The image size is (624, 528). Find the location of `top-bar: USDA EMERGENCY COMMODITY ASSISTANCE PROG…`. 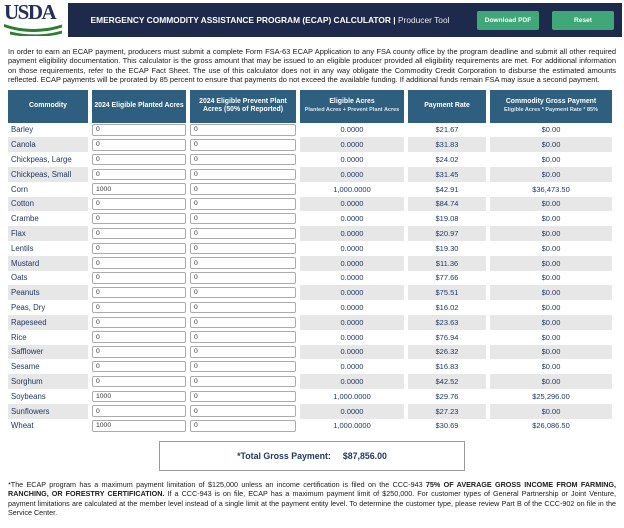

top-bar: USDA EMERGENCY COMMODITY ASSISTANCE PROG… is located at coordinates (312, 20).